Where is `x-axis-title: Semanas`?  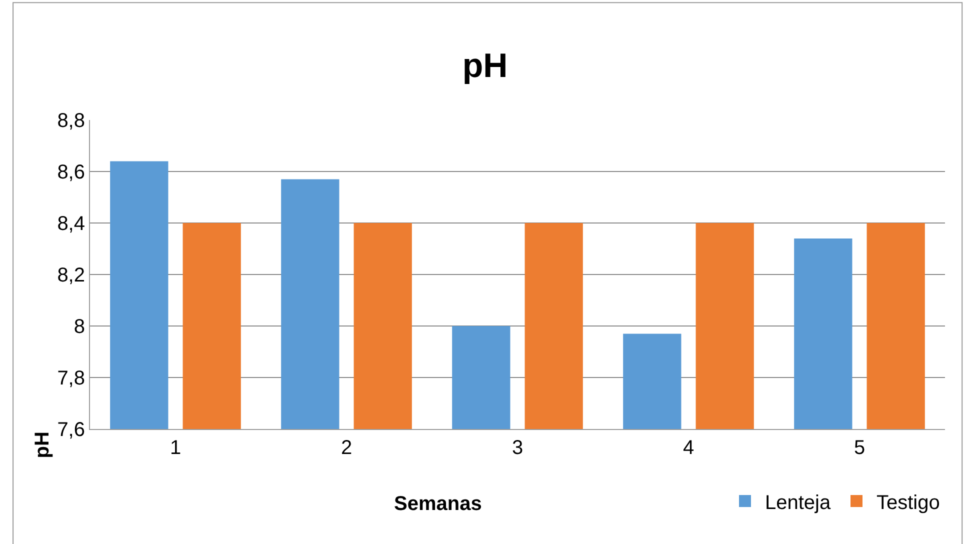 x-axis-title: Semanas is located at coordinates (438, 504).